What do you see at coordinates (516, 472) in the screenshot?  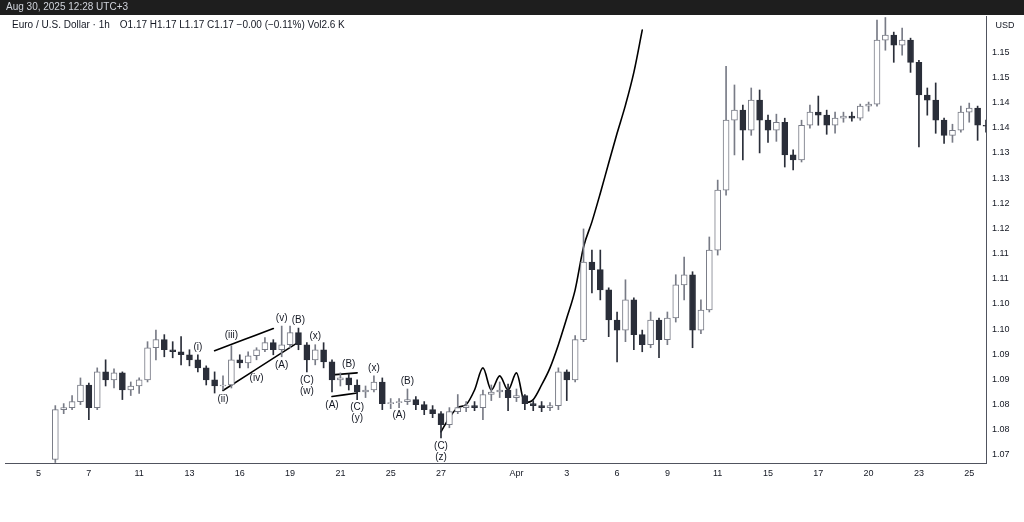 I see `x-tick-label: Apr` at bounding box center [516, 472].